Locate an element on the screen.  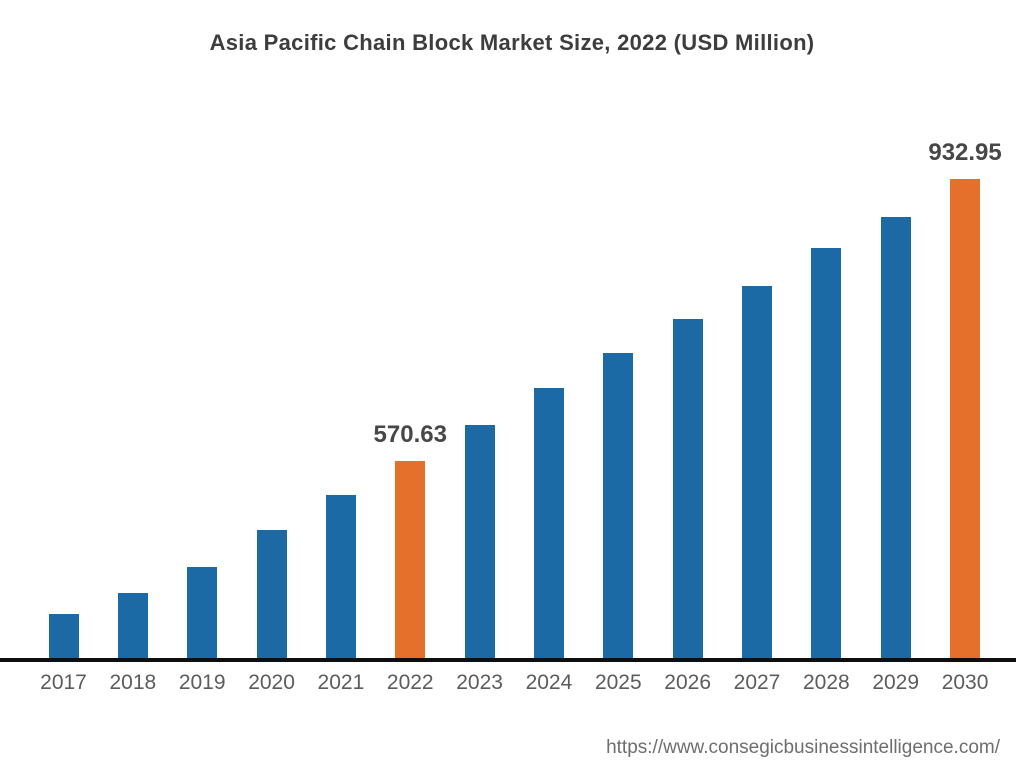
bar-2018 is located at coordinates (132, 625).